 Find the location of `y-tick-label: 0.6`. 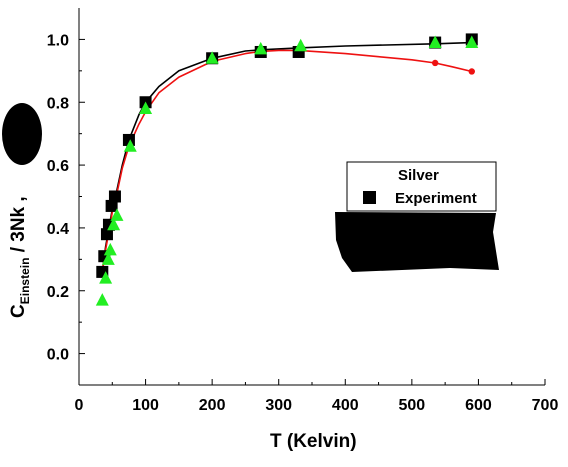

y-tick-label: 0.6 is located at coordinates (58, 166).